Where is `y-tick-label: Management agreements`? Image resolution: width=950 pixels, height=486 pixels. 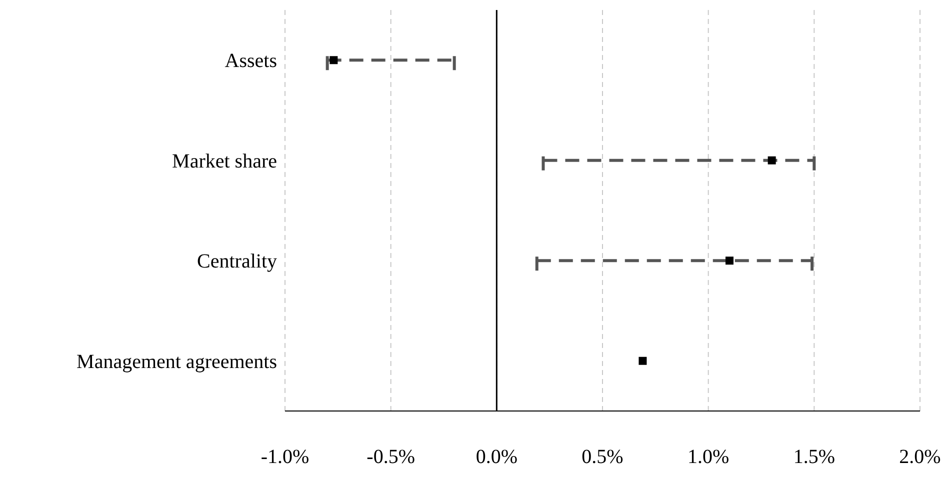 y-tick-label: Management agreements is located at coordinates (177, 361).